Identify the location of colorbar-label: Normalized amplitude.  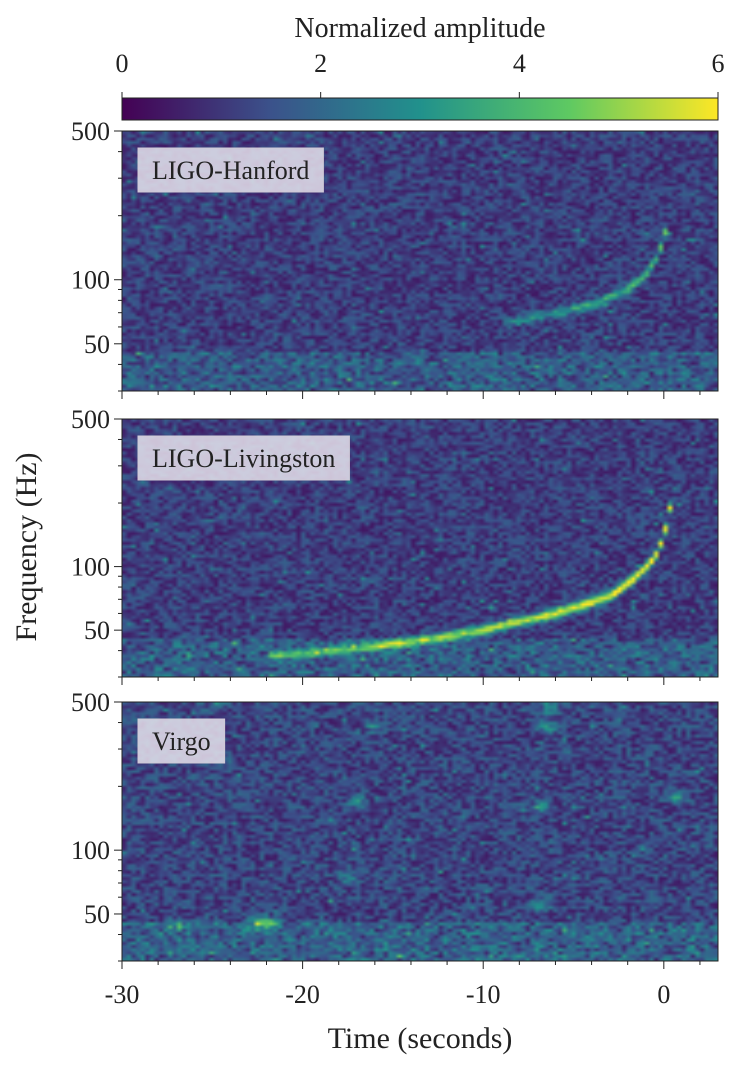
(419, 28).